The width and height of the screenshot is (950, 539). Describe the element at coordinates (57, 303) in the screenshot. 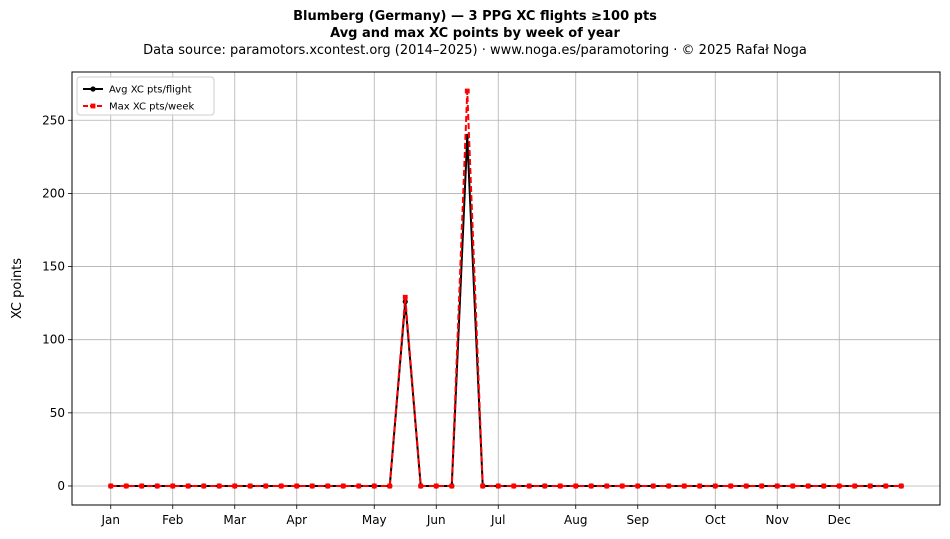

I see `y-axis: 0 50 100 150 200 250` at that location.